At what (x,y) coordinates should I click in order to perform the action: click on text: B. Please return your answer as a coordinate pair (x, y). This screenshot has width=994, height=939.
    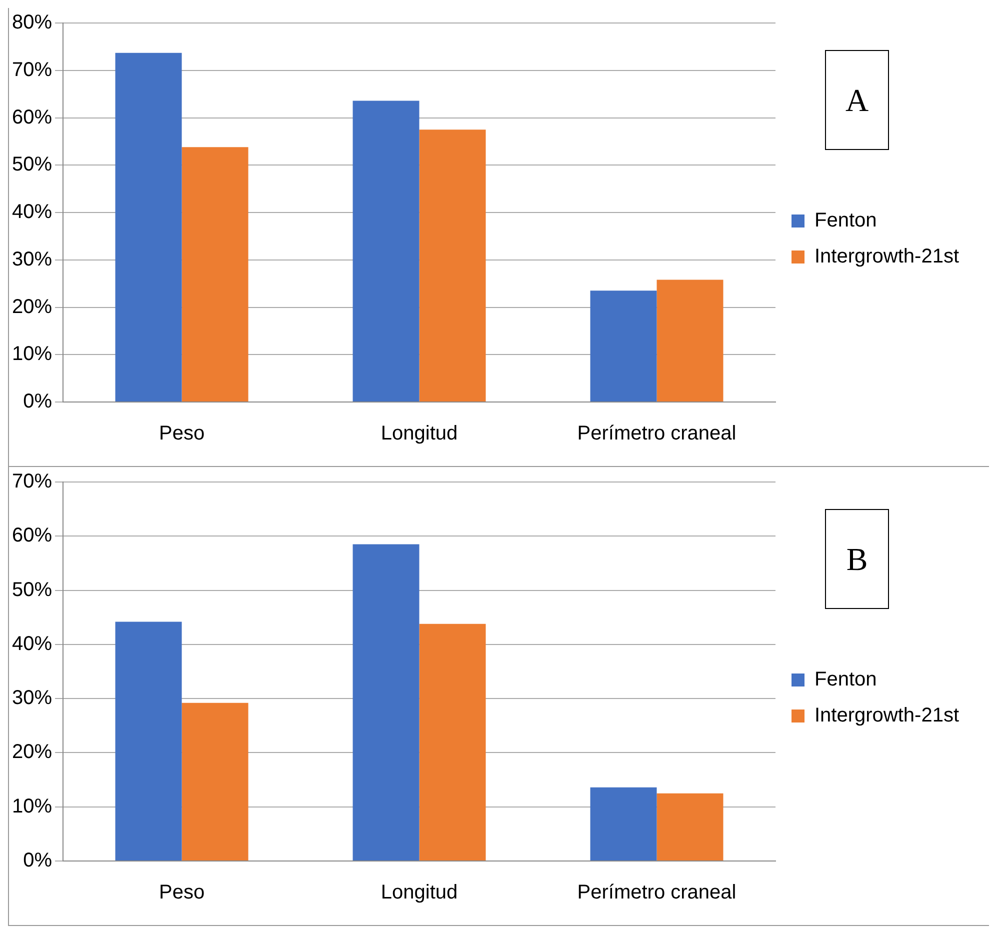
    Looking at the image, I should click on (857, 559).